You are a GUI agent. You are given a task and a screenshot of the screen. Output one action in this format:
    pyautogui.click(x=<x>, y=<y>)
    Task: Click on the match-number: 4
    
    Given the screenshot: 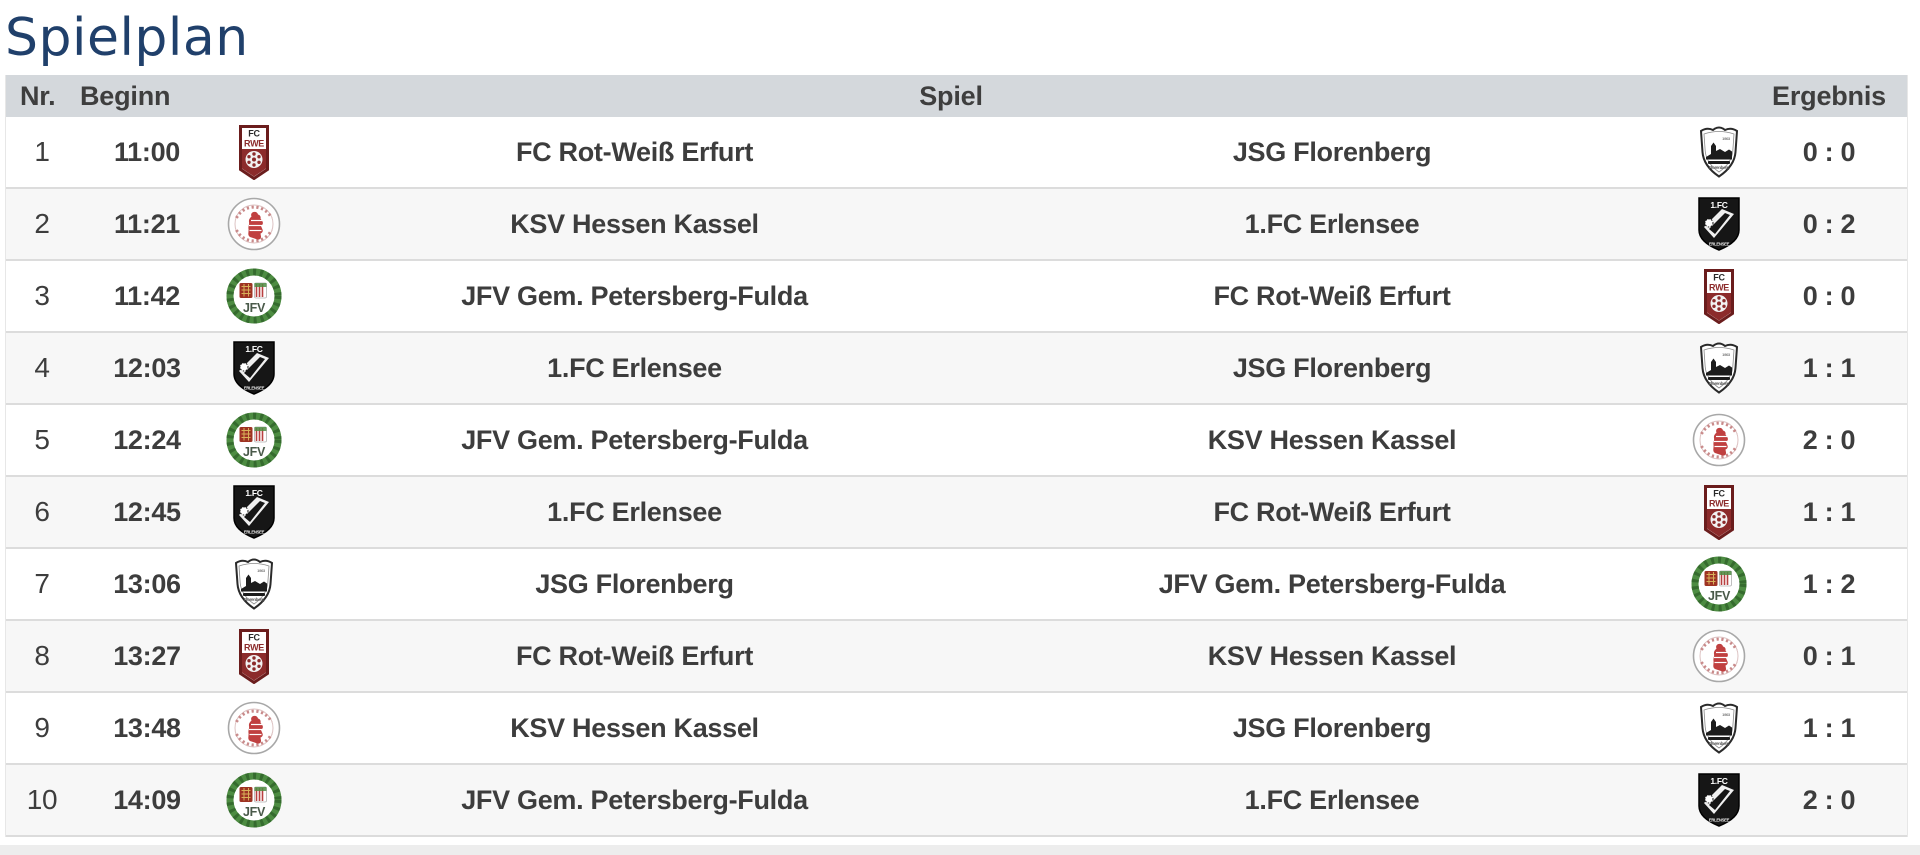 What is the action you would take?
    pyautogui.click(x=42, y=367)
    